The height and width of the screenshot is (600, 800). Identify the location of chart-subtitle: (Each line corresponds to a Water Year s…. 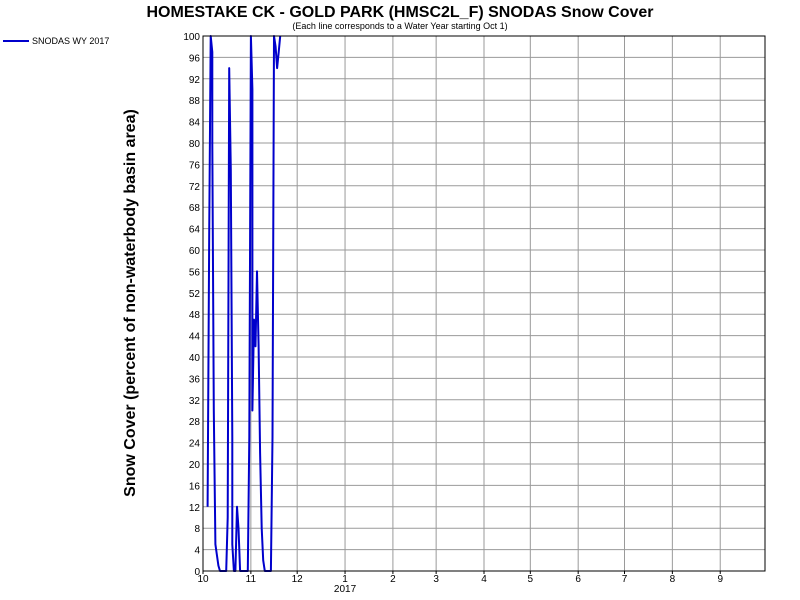
(399, 26).